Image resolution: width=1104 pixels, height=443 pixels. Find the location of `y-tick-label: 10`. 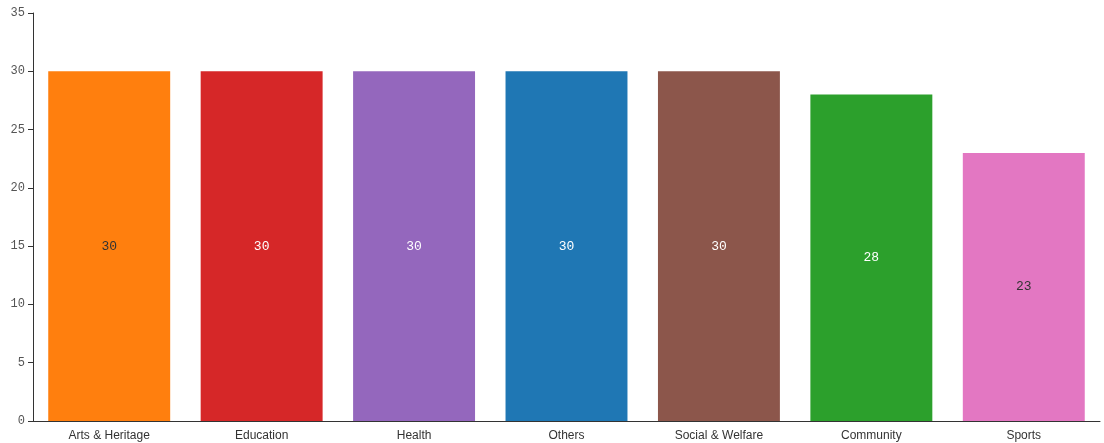

y-tick-label: 10 is located at coordinates (17, 304).